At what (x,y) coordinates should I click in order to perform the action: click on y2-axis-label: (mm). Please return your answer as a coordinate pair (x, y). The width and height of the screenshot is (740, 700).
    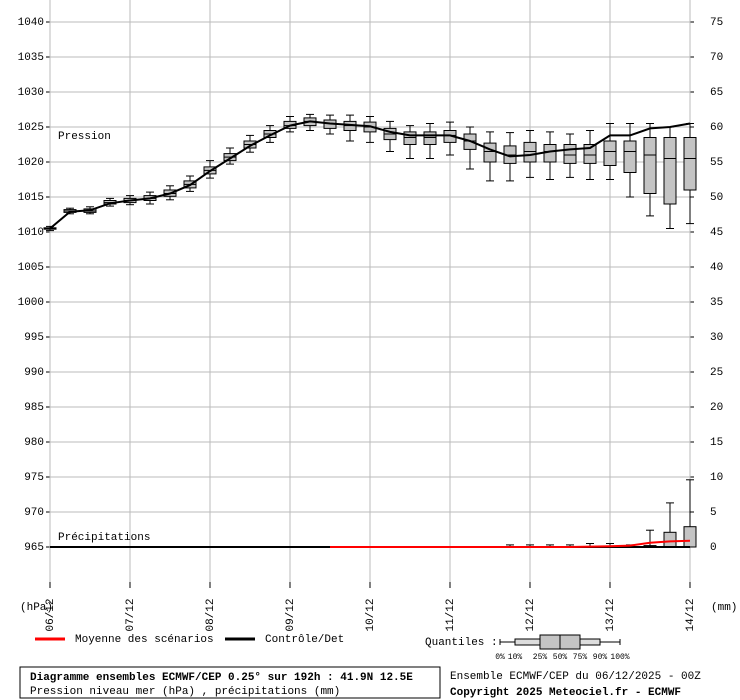
    Looking at the image, I should click on (724, 608).